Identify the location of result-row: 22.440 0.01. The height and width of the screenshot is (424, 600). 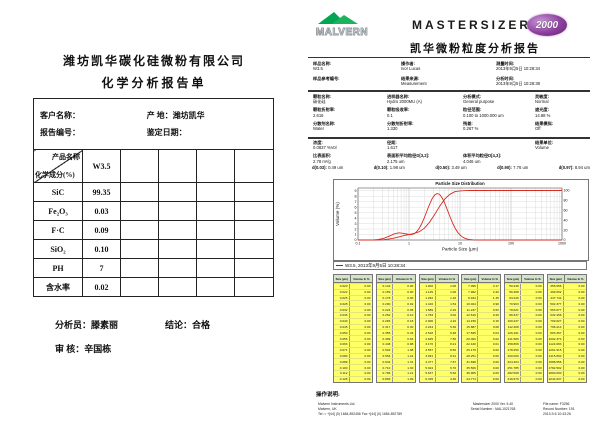
(481, 343).